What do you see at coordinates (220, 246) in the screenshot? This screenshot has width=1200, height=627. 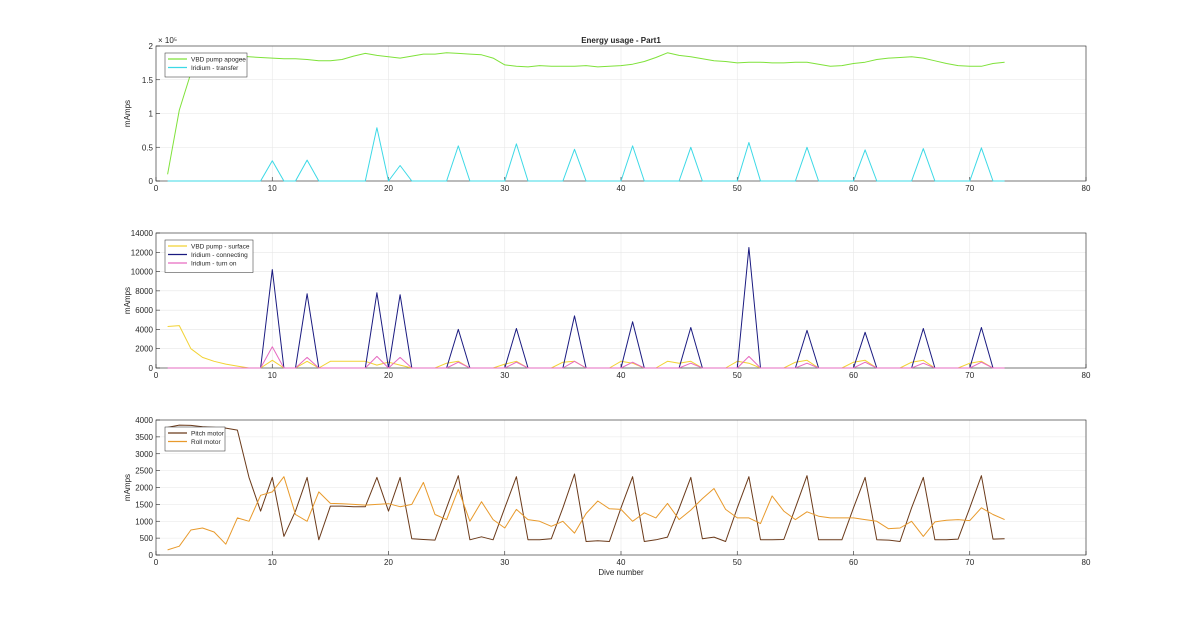 I see `legend-entry: VBD pump - surface` at bounding box center [220, 246].